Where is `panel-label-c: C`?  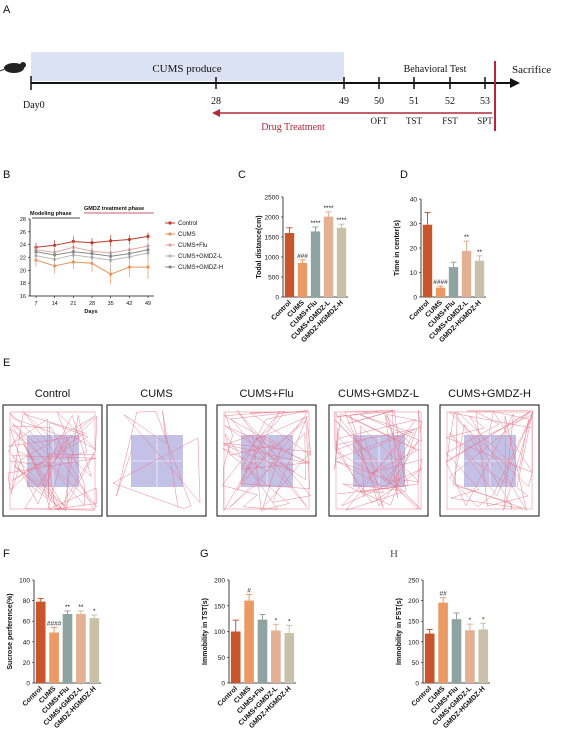
panel-label-c: C is located at coordinates (242, 175).